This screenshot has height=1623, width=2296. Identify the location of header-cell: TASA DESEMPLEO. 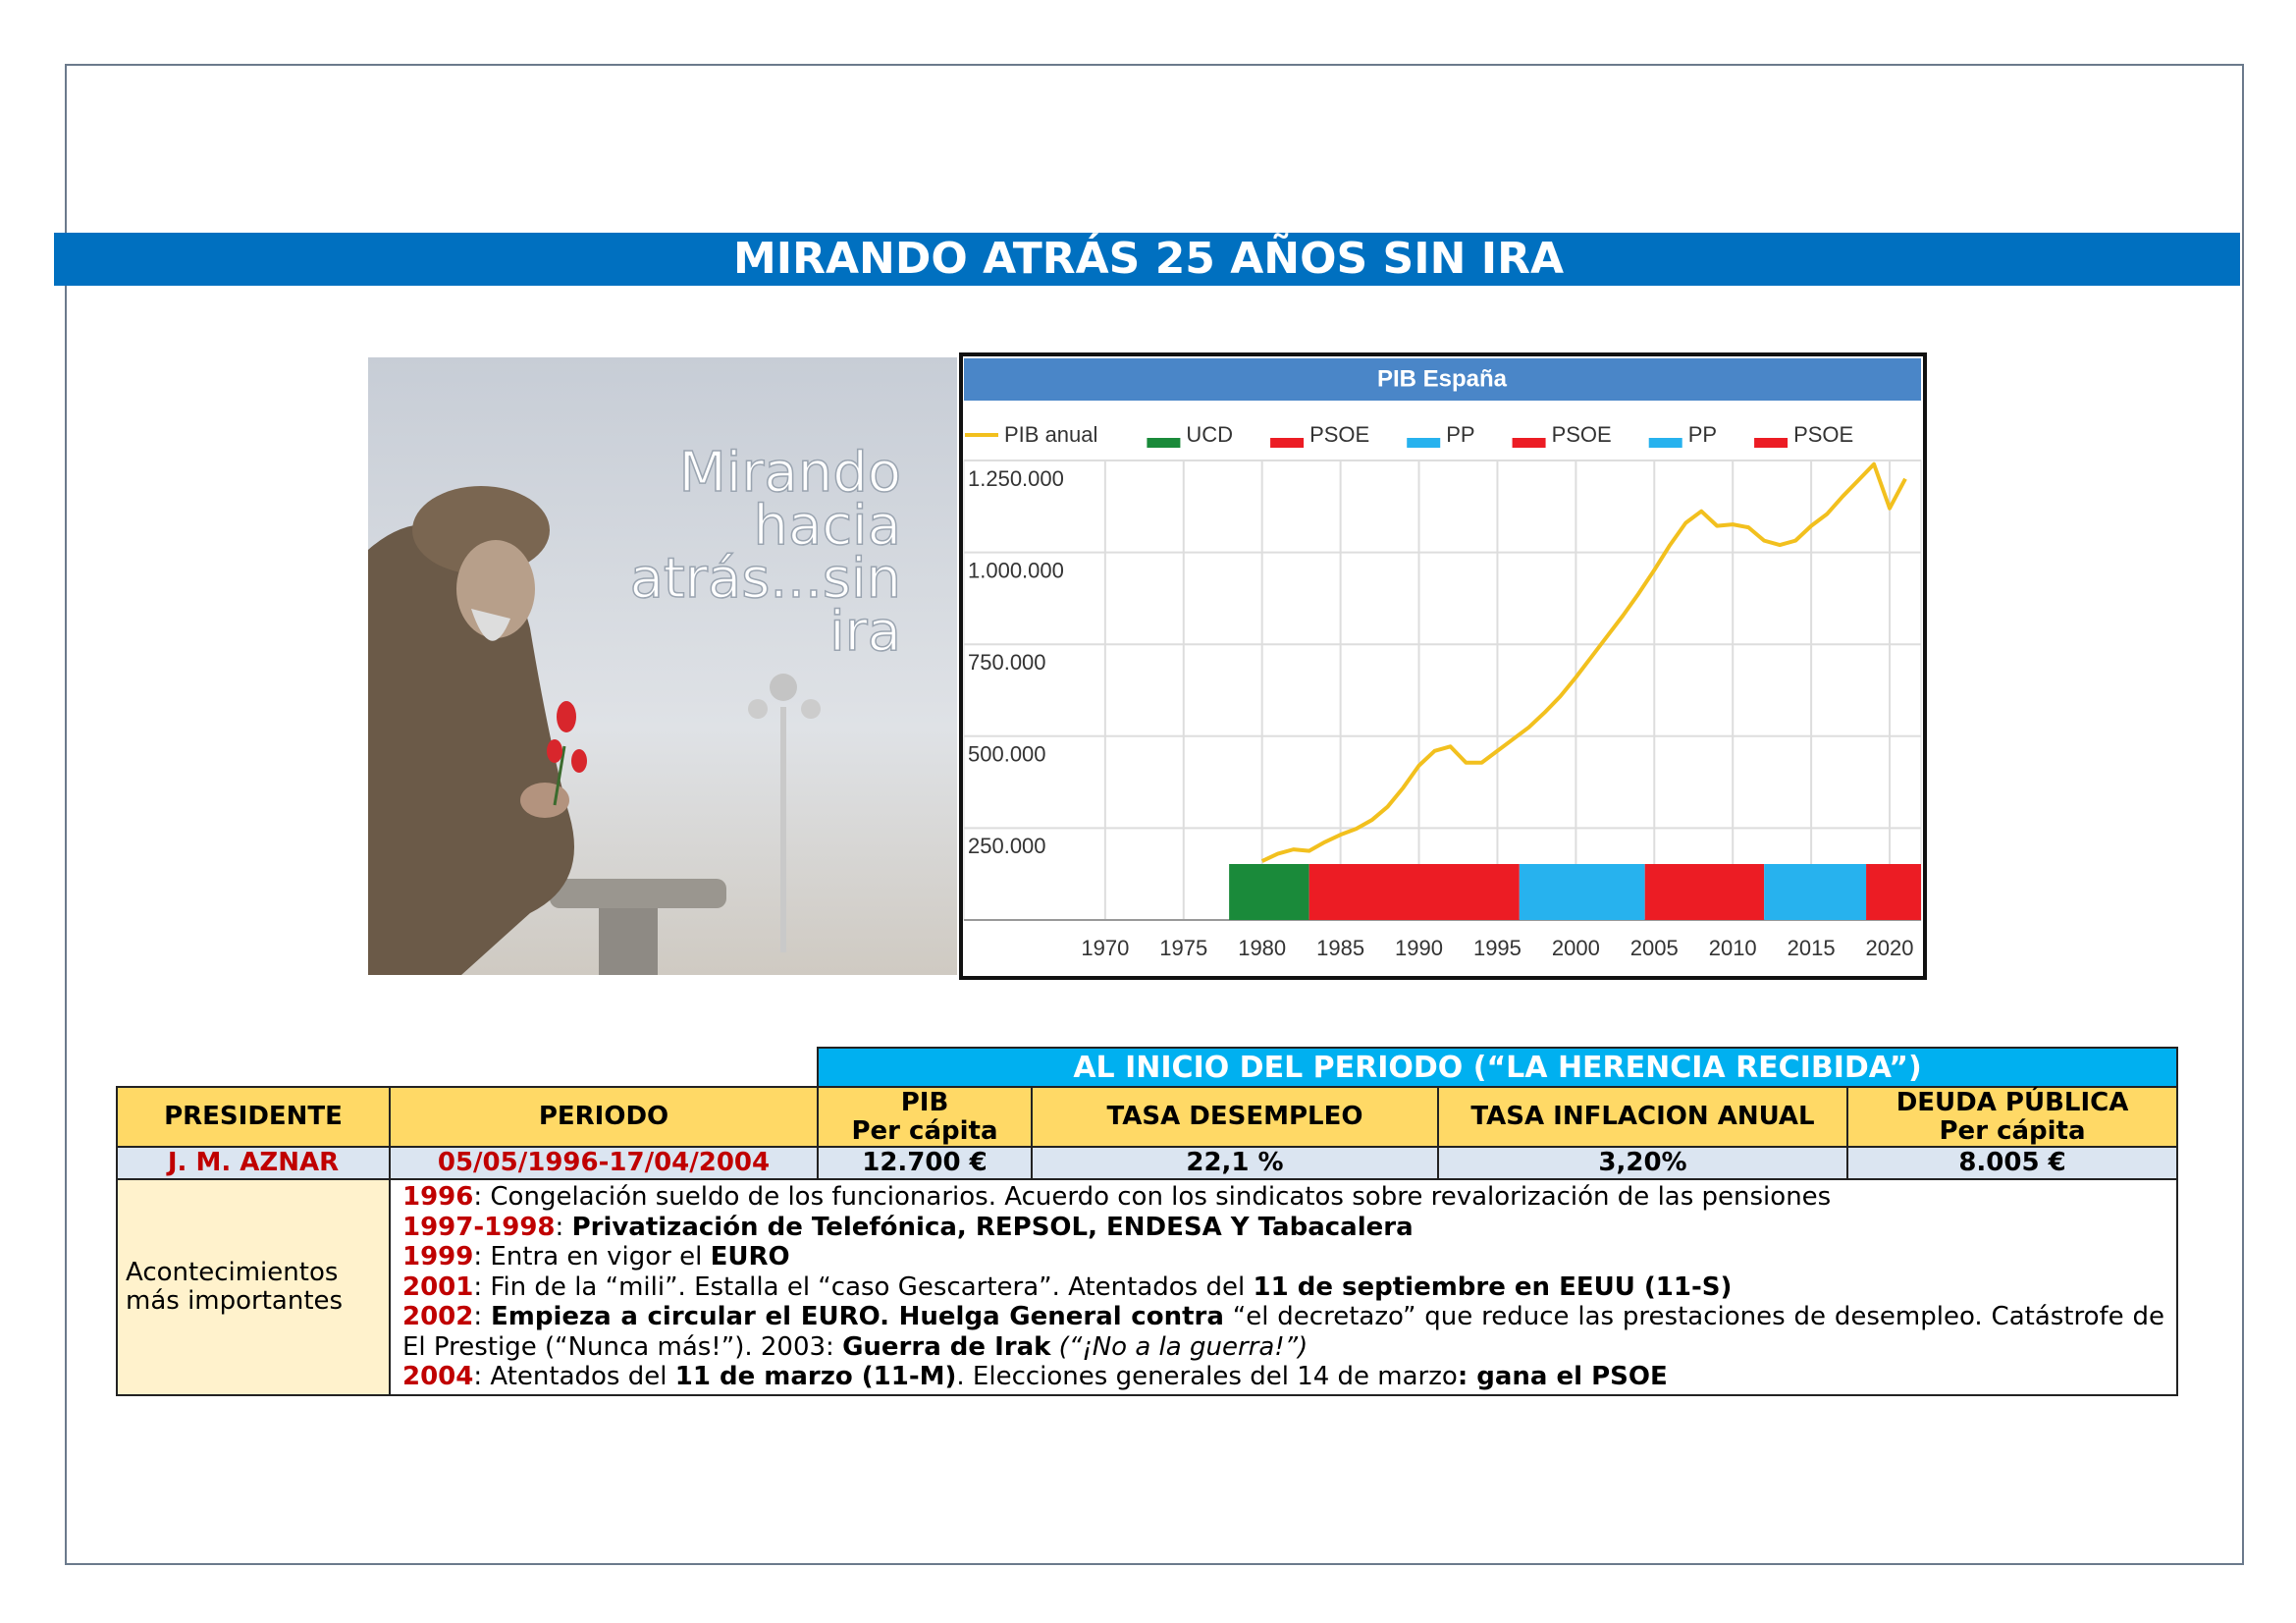
(1235, 1117).